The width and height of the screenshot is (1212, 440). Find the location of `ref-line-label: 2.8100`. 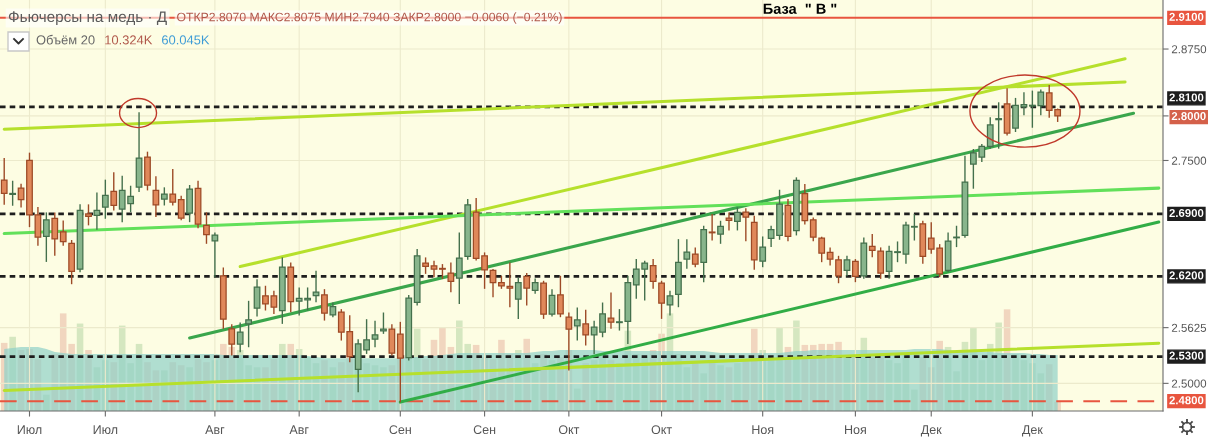

ref-line-label: 2.8100 is located at coordinates (1186, 97).